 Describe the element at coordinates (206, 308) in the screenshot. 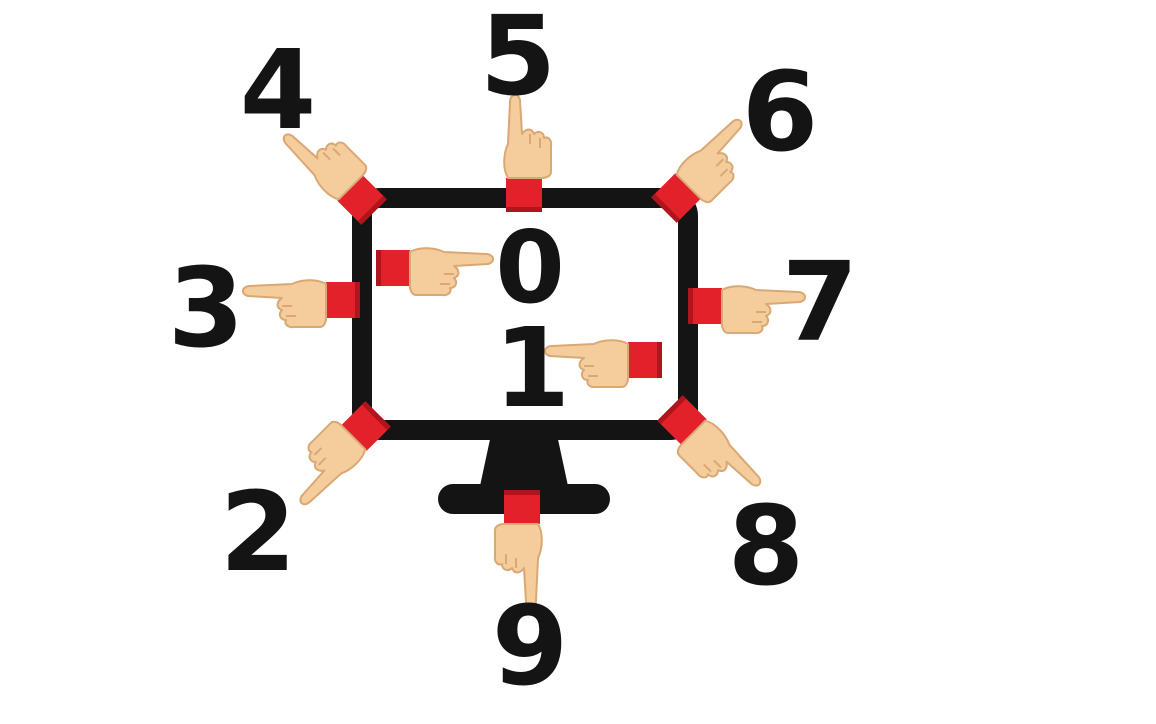

I see `digit-three: 3` at that location.